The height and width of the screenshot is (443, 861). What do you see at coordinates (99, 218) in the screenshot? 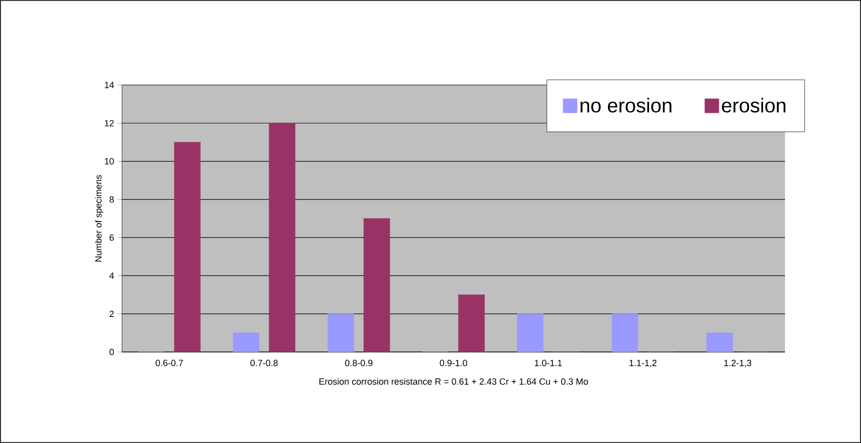
I see `y-axis-title: Number of specimens` at bounding box center [99, 218].